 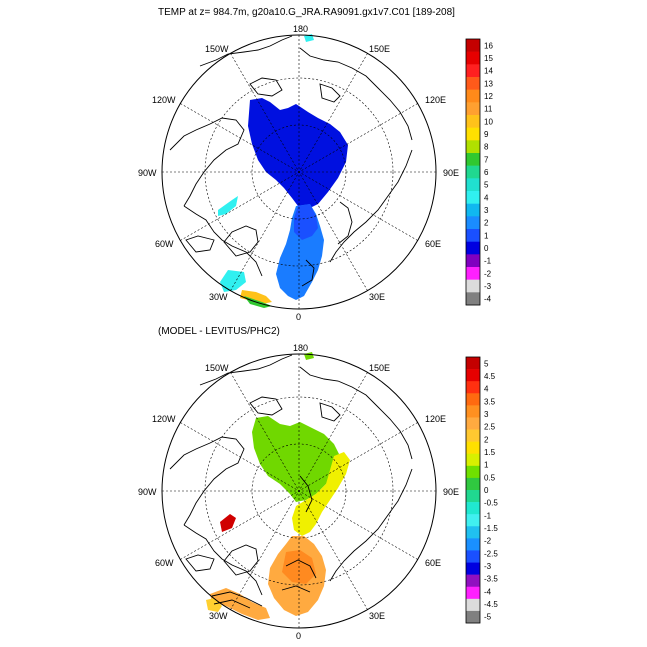 I want to click on lon-label-30w: 30W, so click(x=218, y=297).